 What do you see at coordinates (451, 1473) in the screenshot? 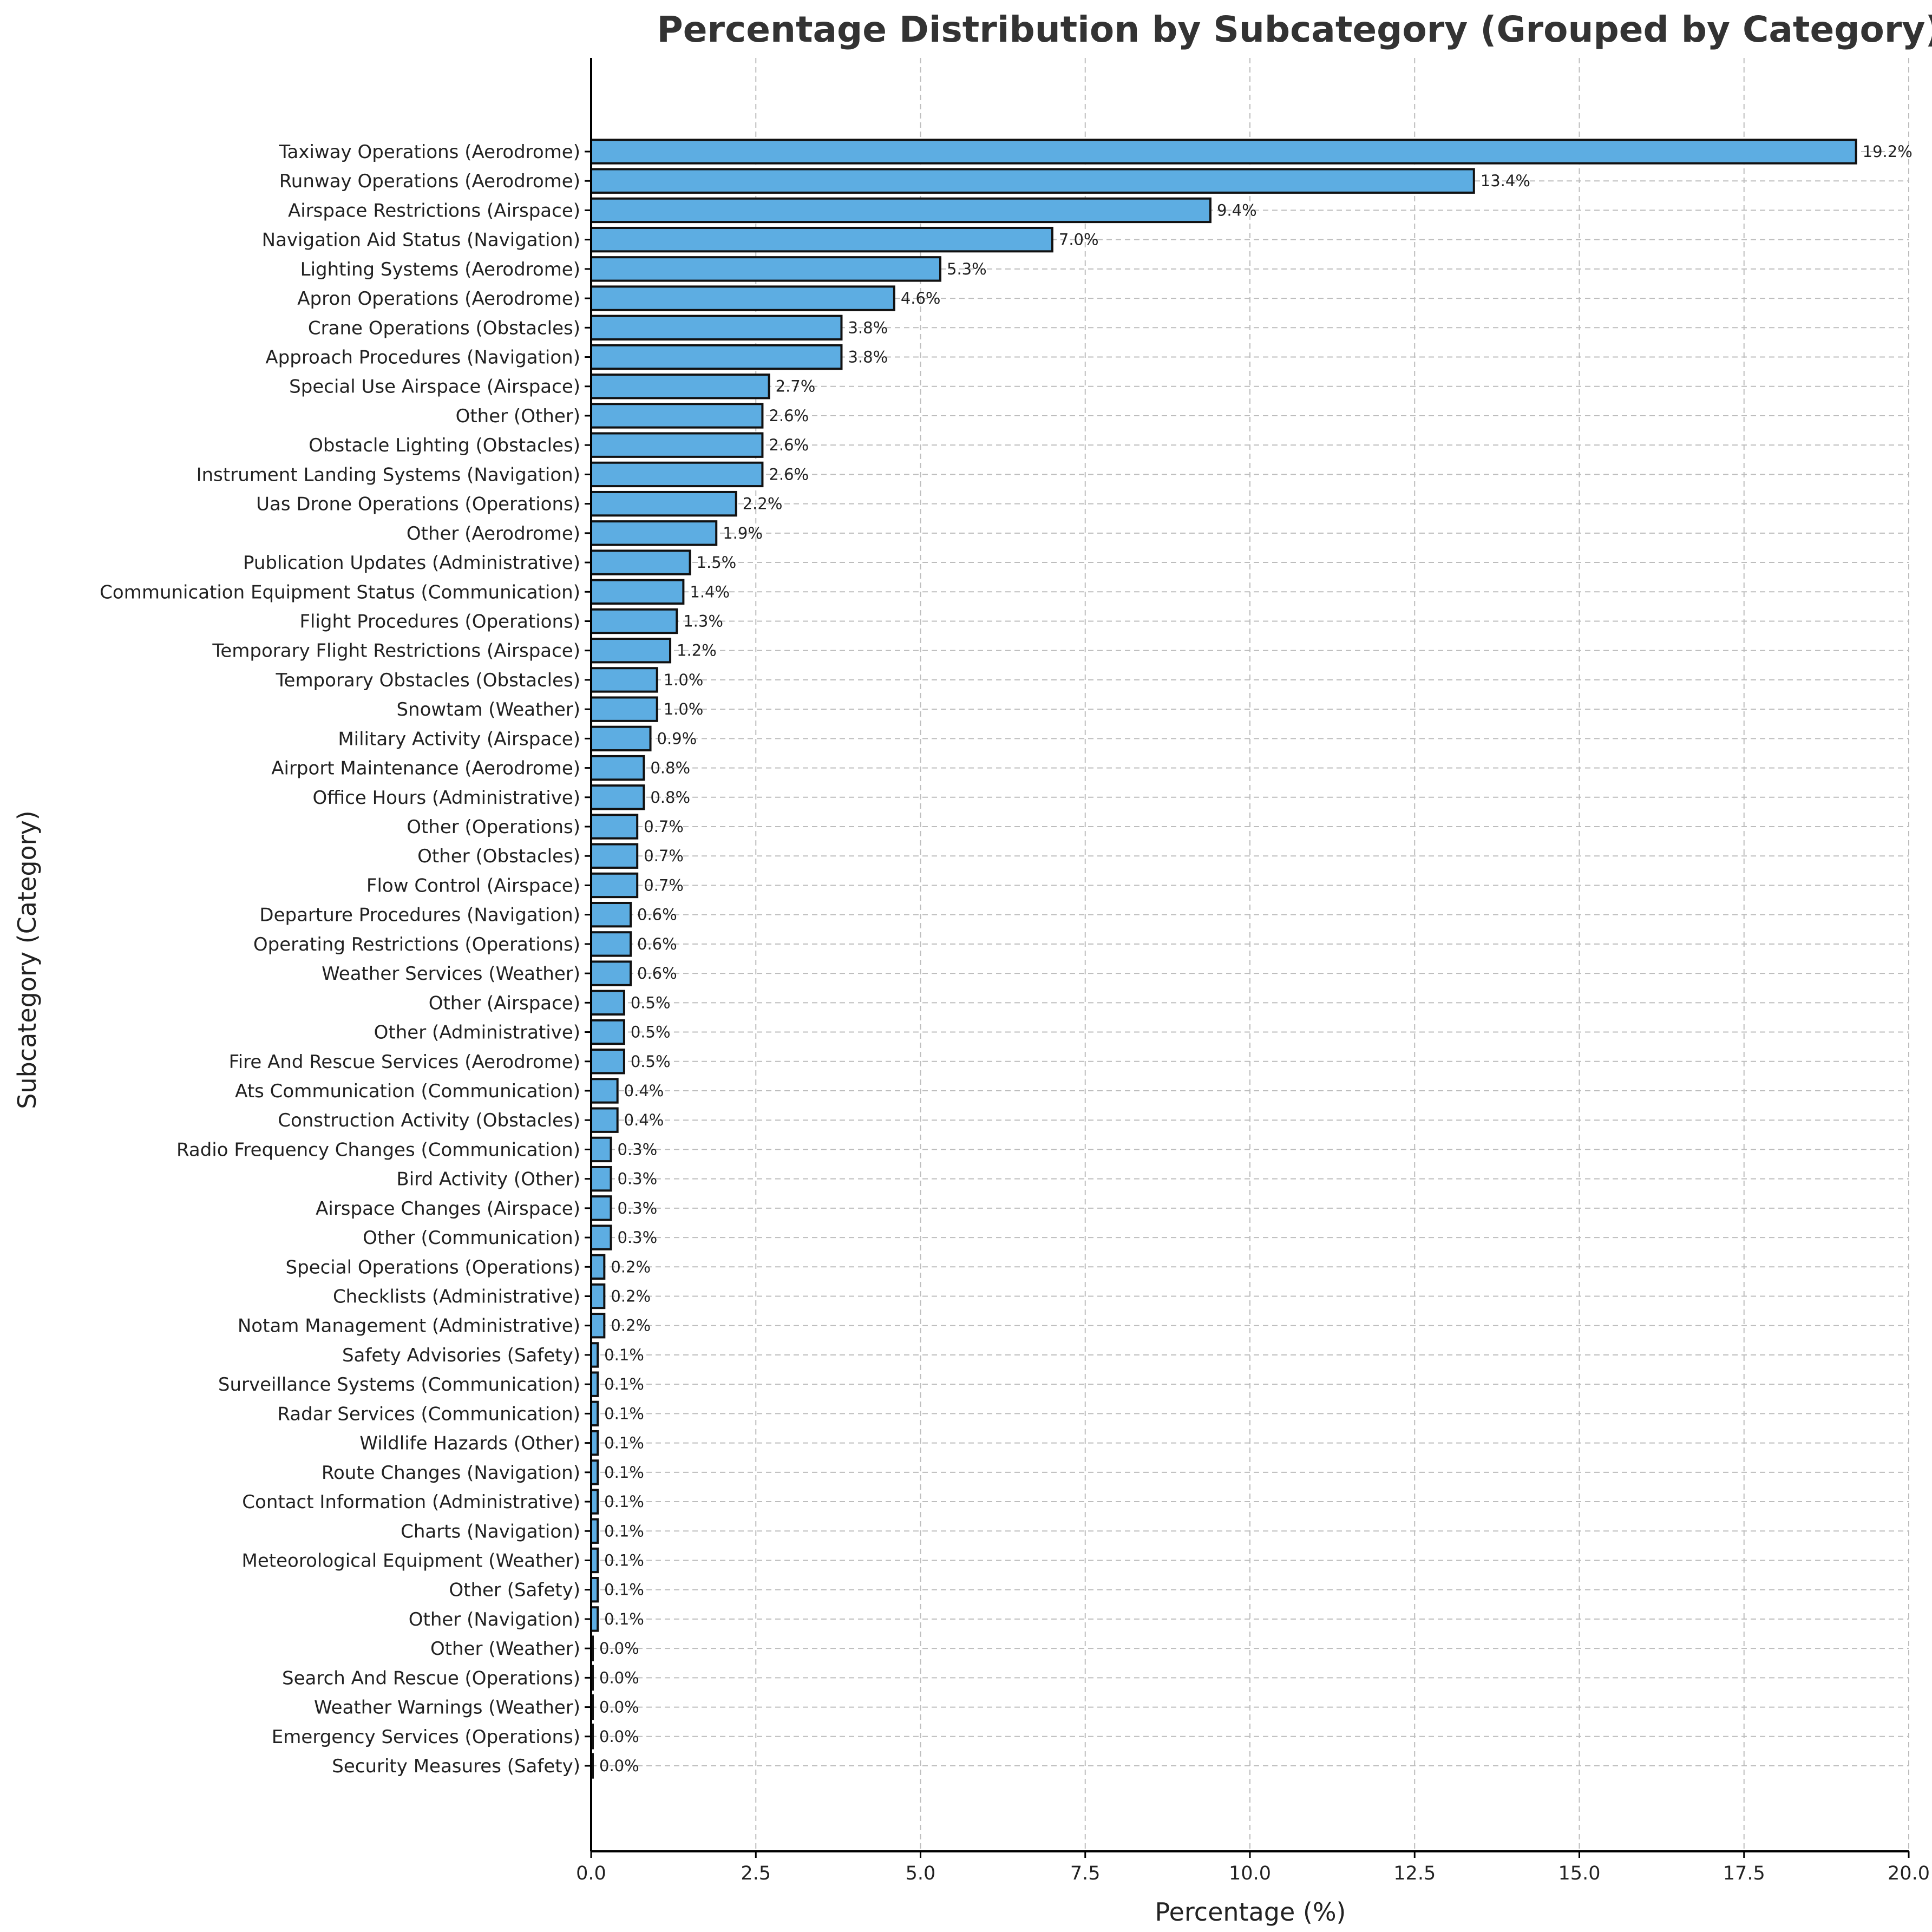
I see `y-tick-label: Route Changes (Navigation)` at bounding box center [451, 1473].